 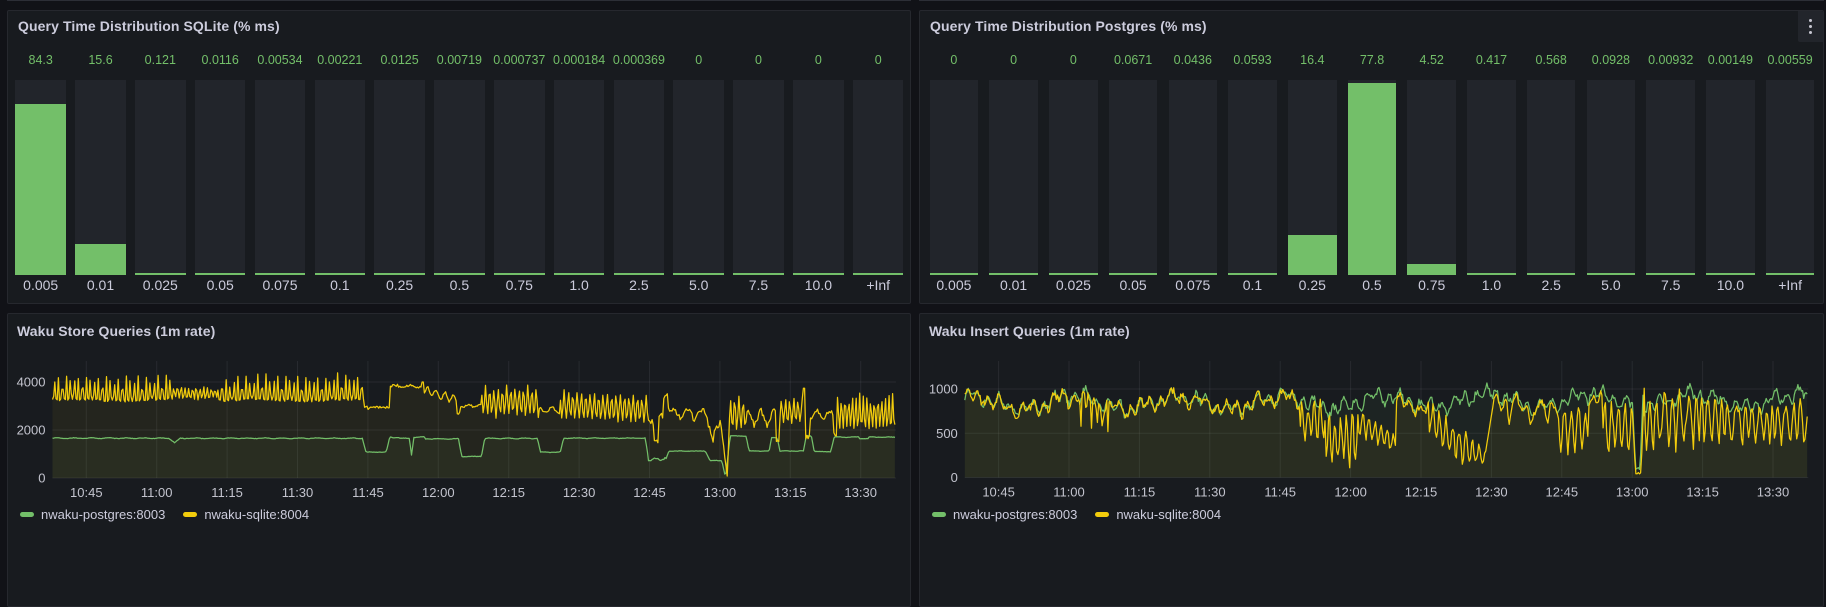 I want to click on svg-text: 500, so click(x=947, y=433).